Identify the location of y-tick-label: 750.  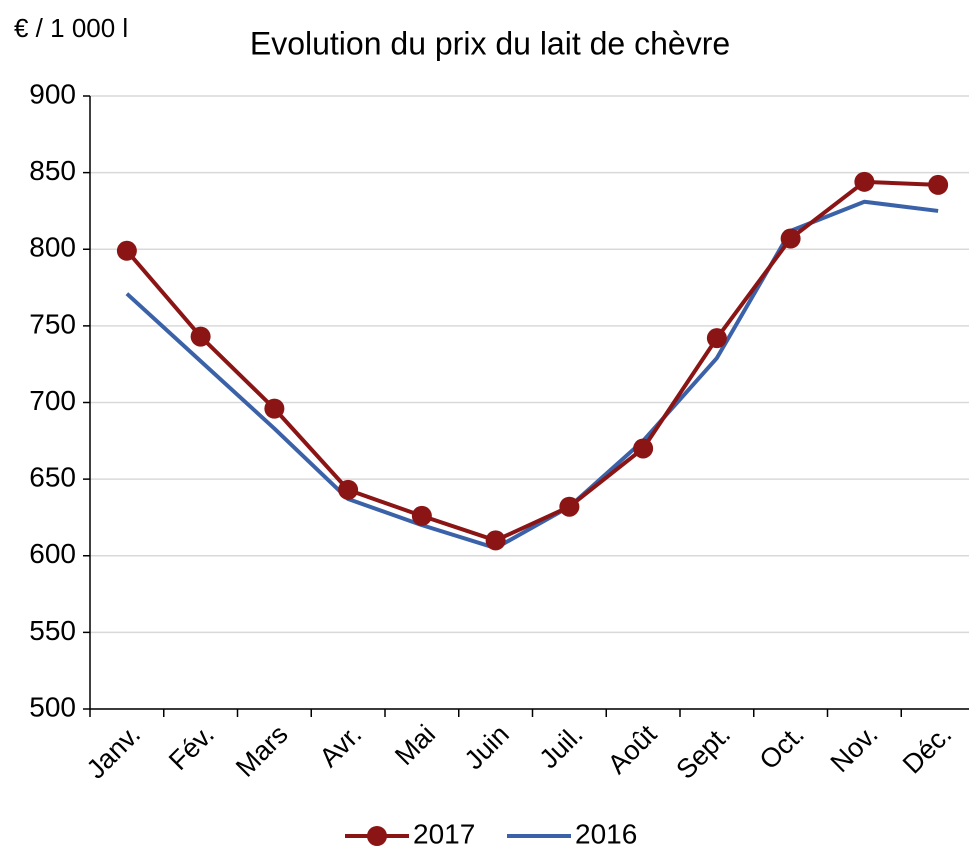
(52, 323).